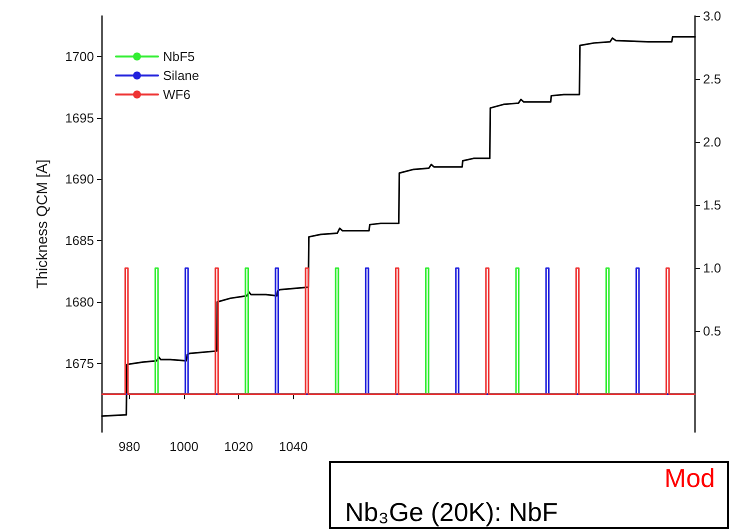 This screenshot has width=735, height=532. I want to click on y-tick-label: 1680, so click(79, 302).